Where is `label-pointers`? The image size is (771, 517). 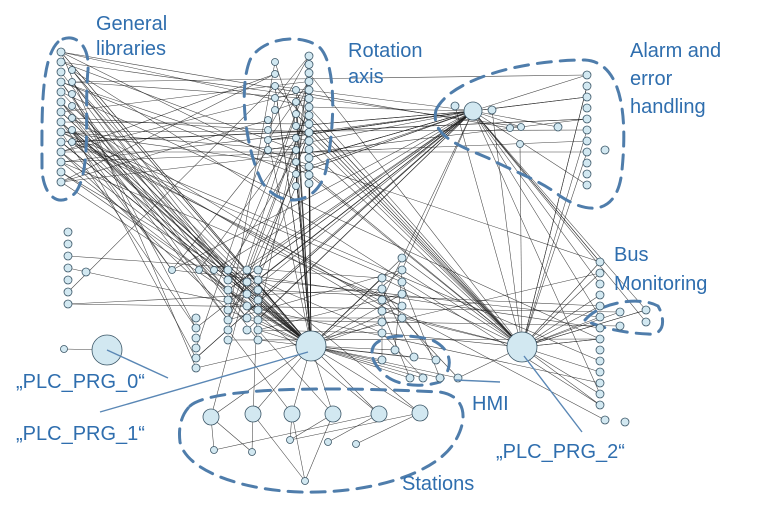
label-pointers is located at coordinates (341, 391).